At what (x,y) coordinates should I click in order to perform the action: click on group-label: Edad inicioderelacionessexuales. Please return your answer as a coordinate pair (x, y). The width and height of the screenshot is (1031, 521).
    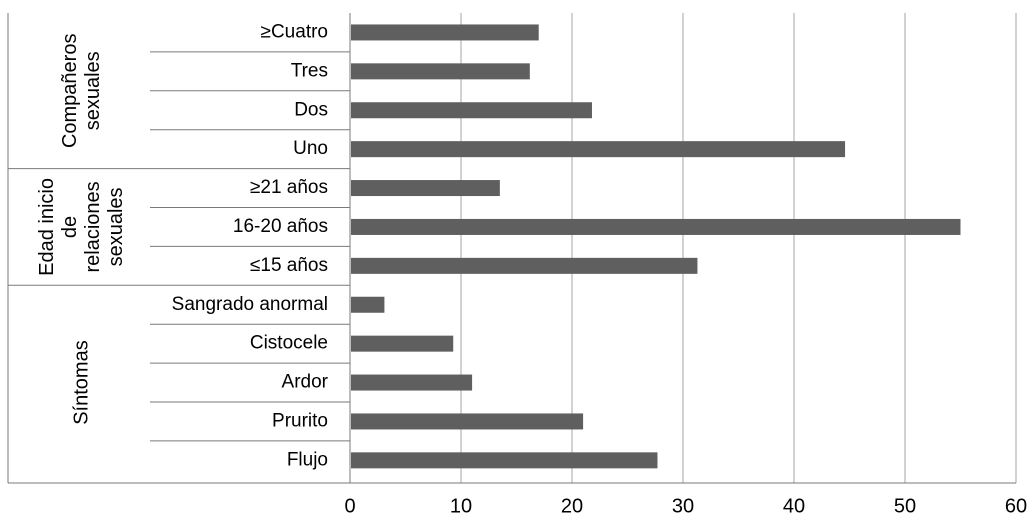
    Looking at the image, I should click on (81, 227).